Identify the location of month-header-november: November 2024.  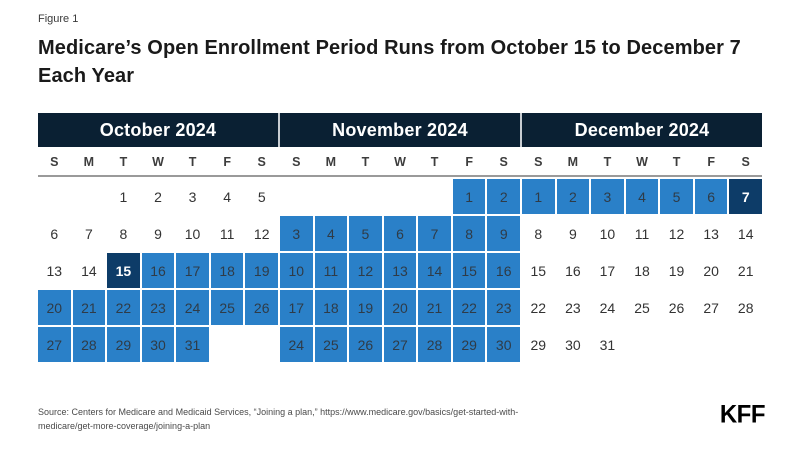
(399, 130).